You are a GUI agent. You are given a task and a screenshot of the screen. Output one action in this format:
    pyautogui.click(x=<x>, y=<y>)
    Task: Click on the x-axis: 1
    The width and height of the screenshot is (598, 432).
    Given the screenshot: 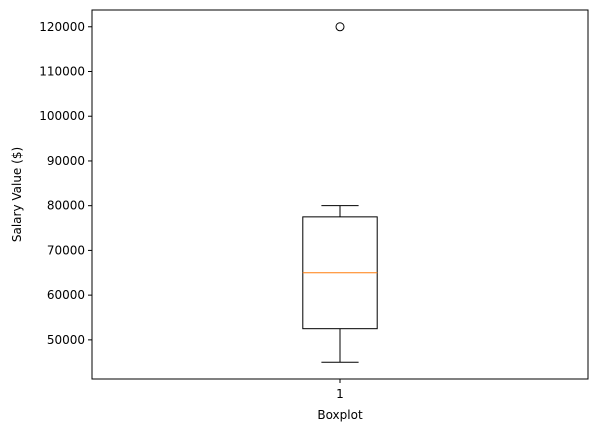 What is the action you would take?
    pyautogui.click(x=340, y=390)
    